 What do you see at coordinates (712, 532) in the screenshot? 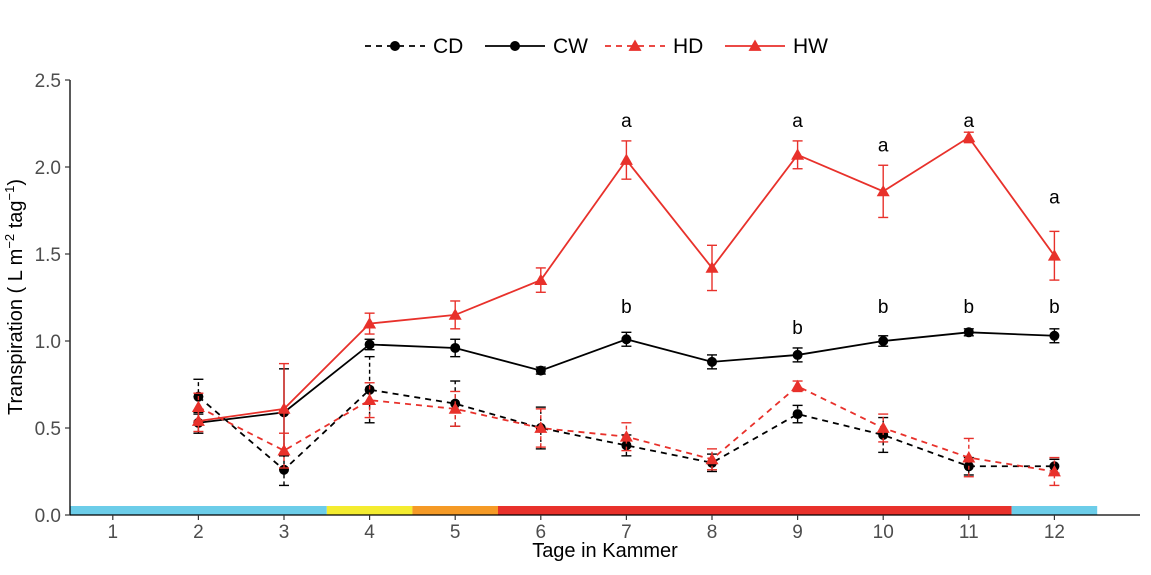
I see `x-tick-label: 8` at bounding box center [712, 532].